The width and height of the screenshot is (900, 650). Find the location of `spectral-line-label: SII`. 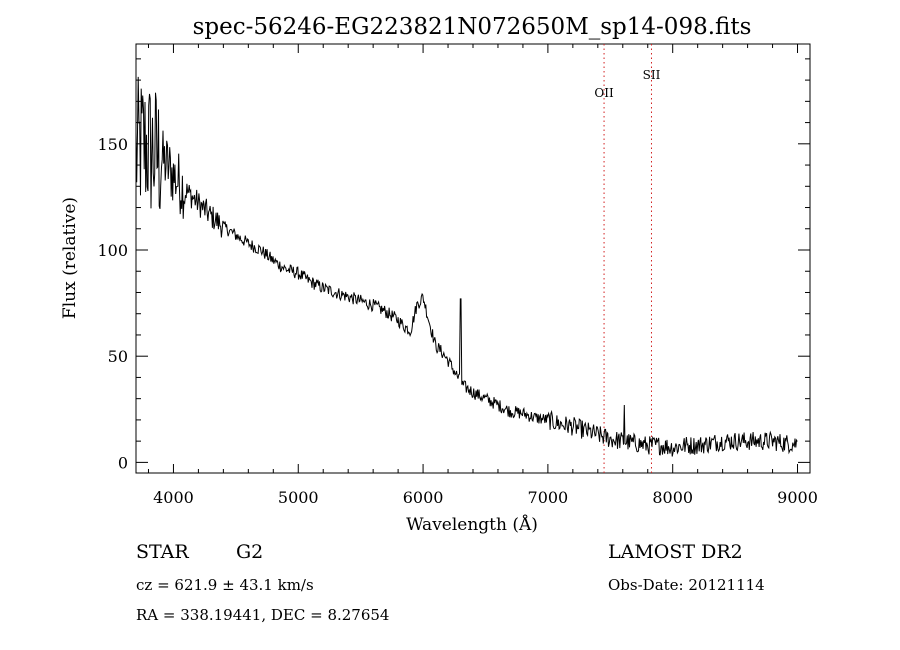

spectral-line-label: SII is located at coordinates (652, 75).